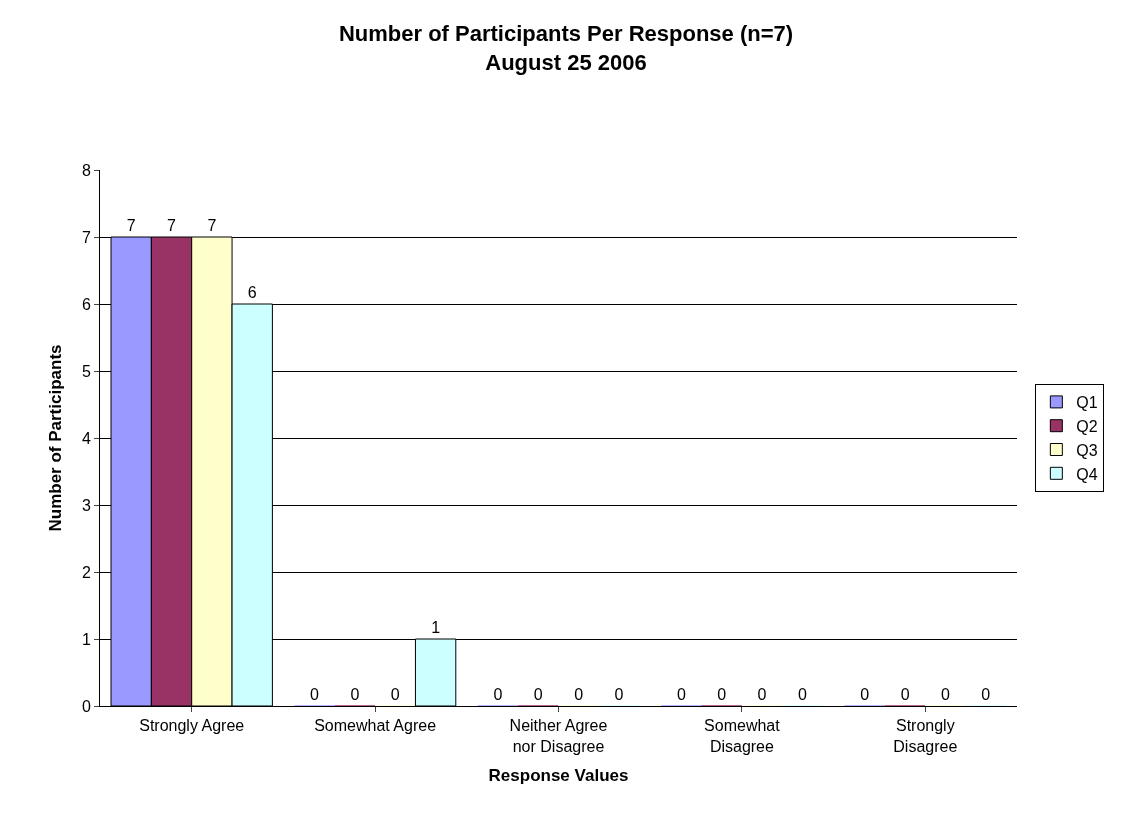 This screenshot has width=1132, height=824. Describe the element at coordinates (86, 505) in the screenshot. I see `y-tick-label: 3` at that location.